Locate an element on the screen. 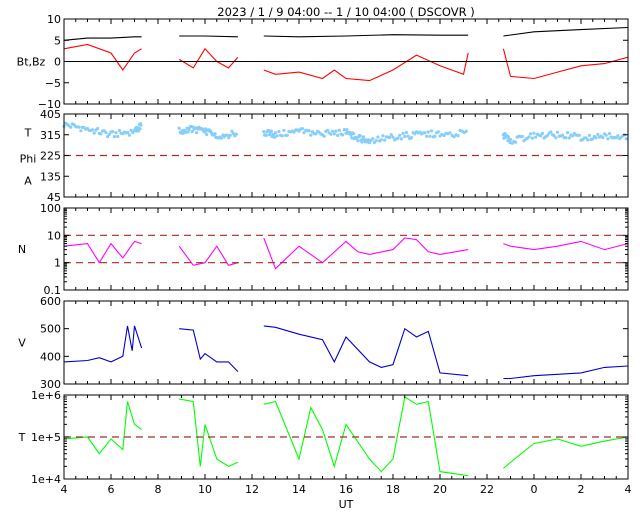 This screenshot has width=640, height=512. y-axis-label: T is located at coordinates (22, 437).